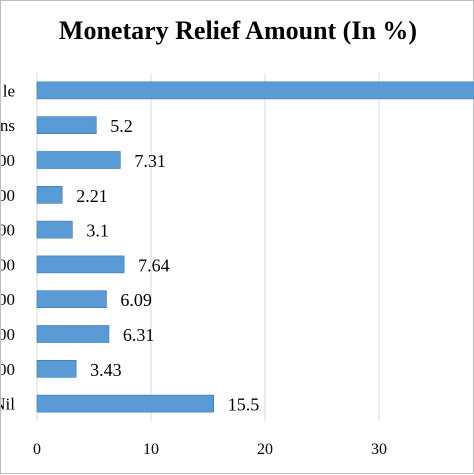  Describe the element at coordinates (37, 449) in the screenshot. I see `x-tick-label: 0` at that location.